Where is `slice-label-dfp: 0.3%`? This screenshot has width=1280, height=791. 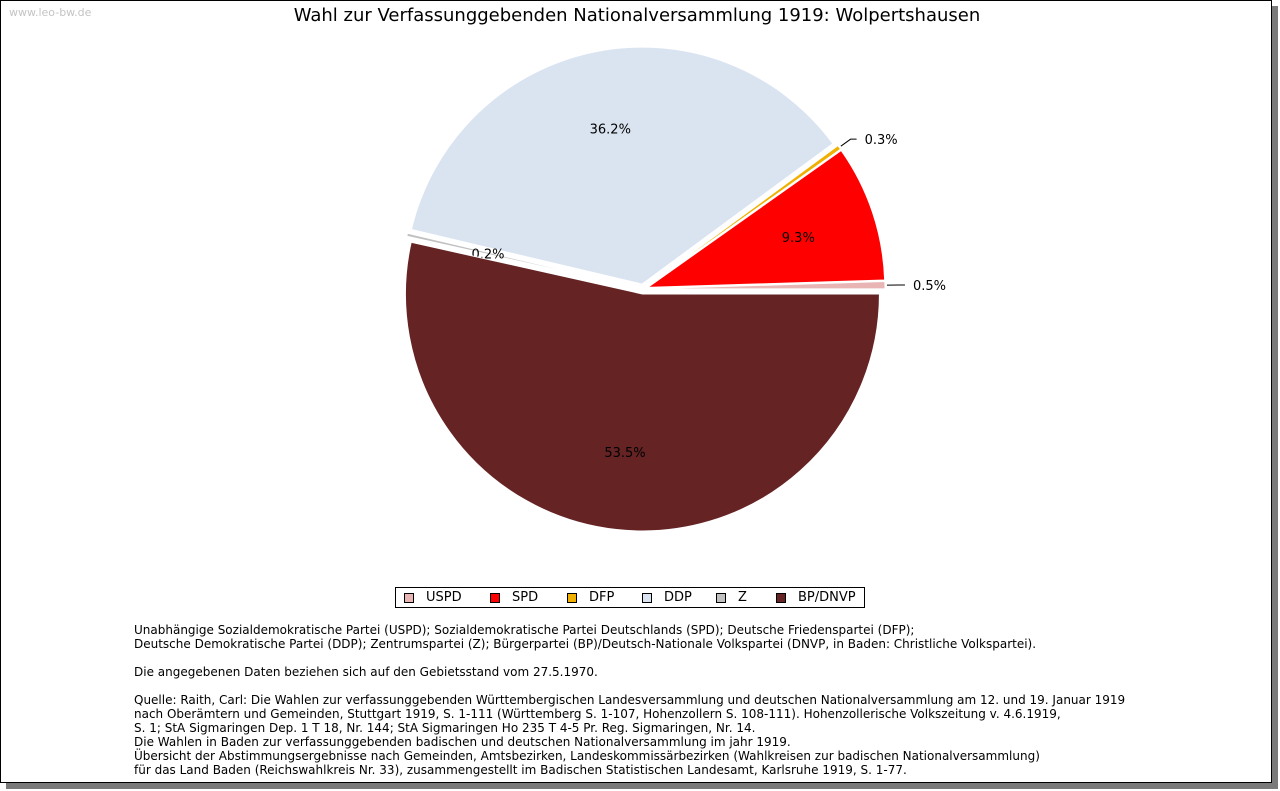 slice-label-dfp: 0.3% is located at coordinates (881, 140).